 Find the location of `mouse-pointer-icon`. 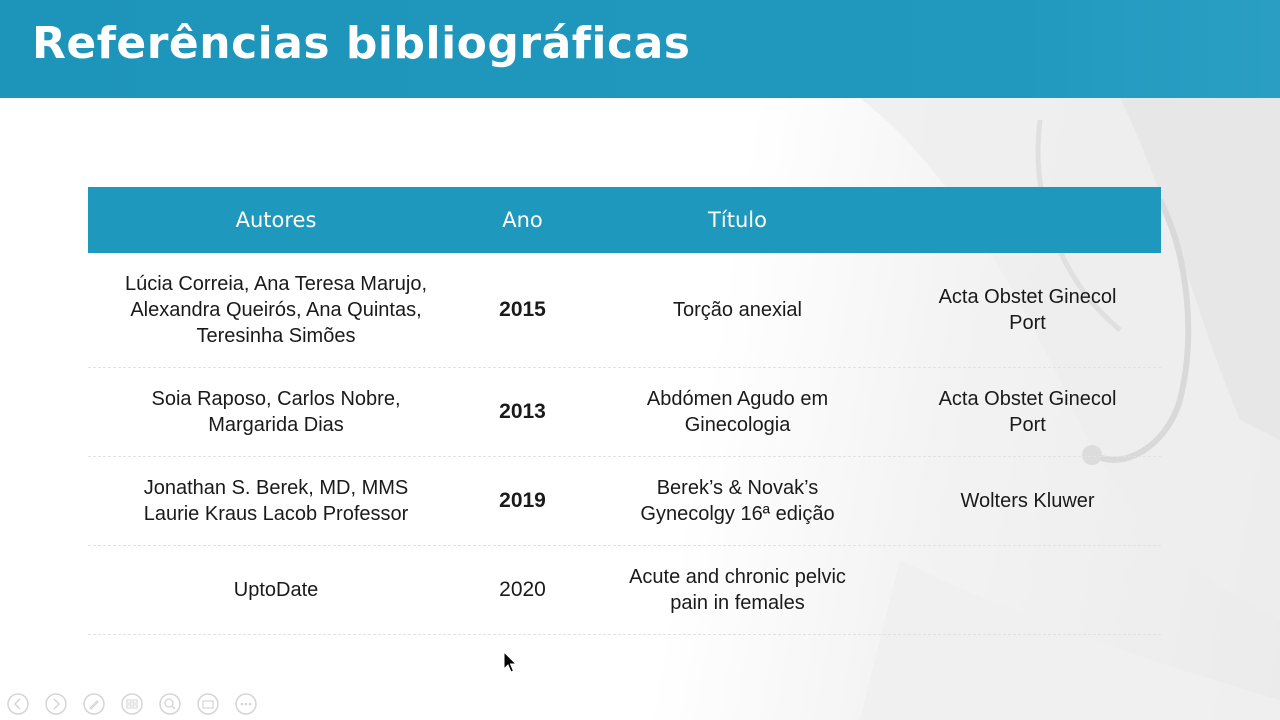

mouse-pointer-icon is located at coordinates (510, 662).